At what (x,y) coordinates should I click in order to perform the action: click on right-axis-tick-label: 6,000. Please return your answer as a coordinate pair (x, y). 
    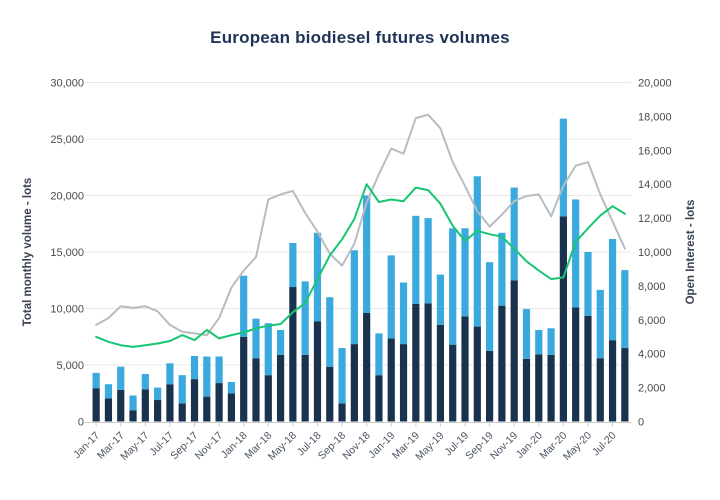
    Looking at the image, I should click on (652, 321).